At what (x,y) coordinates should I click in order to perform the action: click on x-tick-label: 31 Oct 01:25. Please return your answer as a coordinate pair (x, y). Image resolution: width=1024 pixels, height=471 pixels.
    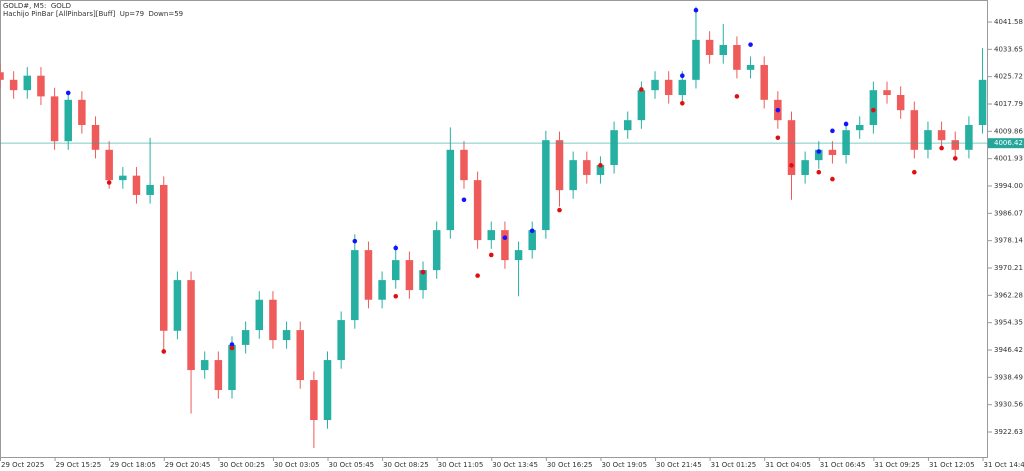
    Looking at the image, I should click on (734, 465).